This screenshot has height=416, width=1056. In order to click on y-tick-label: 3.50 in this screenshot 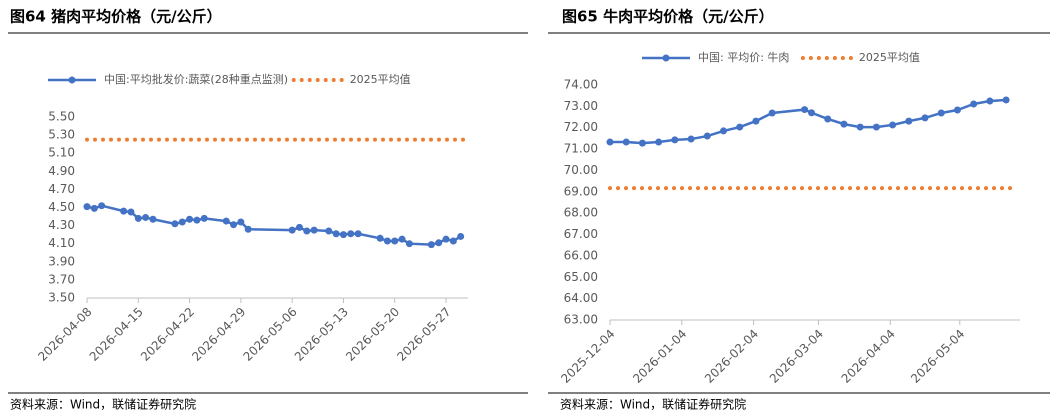, I will do `click(61, 298)`.